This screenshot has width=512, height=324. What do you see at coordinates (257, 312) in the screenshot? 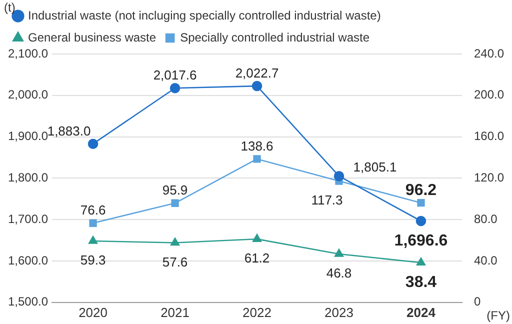
I see `x-tick-label: 2022` at bounding box center [257, 312].